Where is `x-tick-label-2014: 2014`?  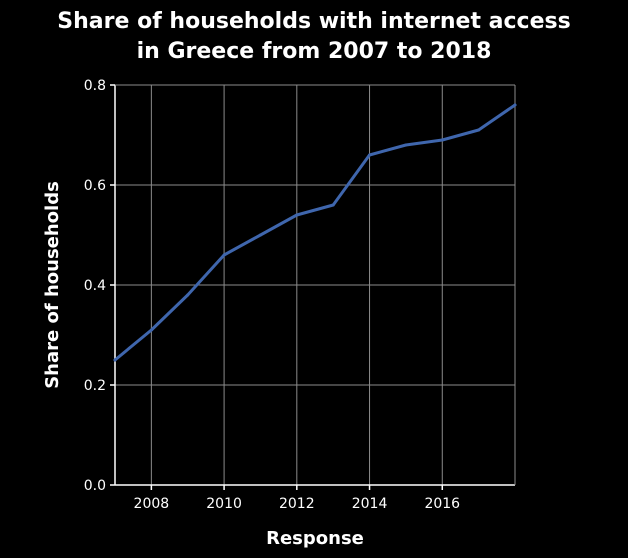
x-tick-label-2014: 2014 is located at coordinates (370, 504).